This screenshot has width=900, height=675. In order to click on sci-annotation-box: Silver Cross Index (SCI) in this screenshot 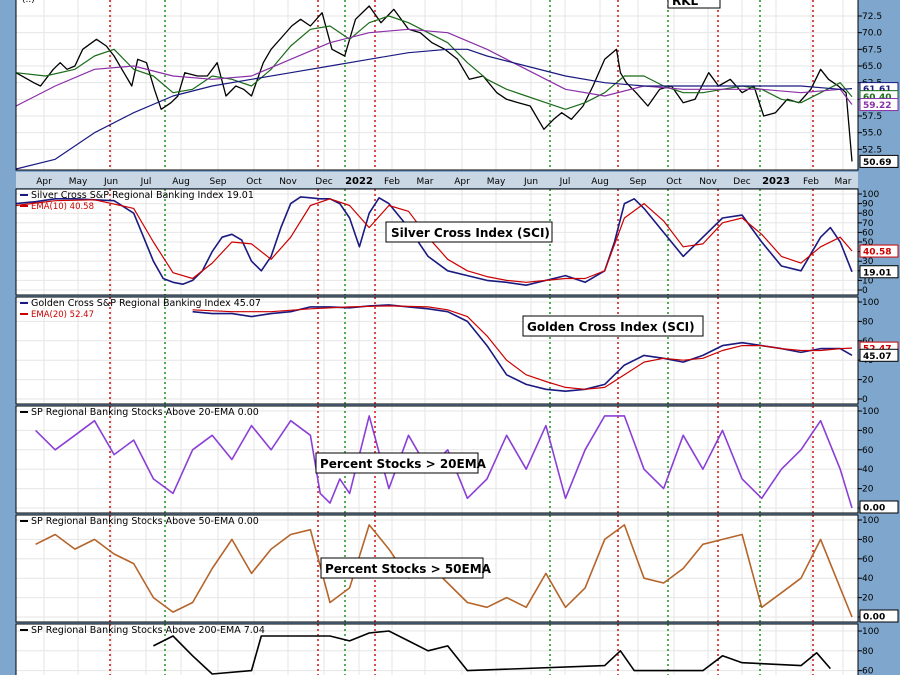, I will do `click(469, 232)`.